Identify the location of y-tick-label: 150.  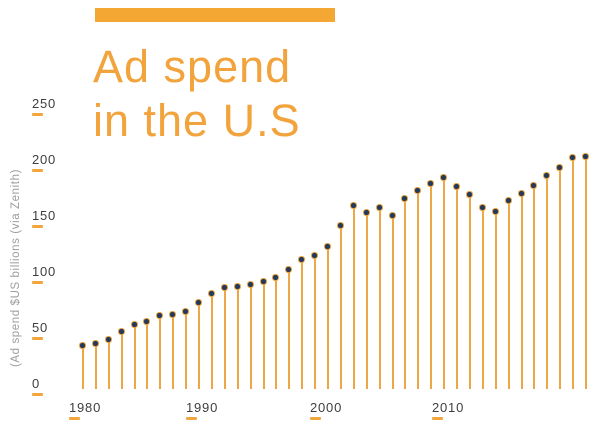
(44, 218).